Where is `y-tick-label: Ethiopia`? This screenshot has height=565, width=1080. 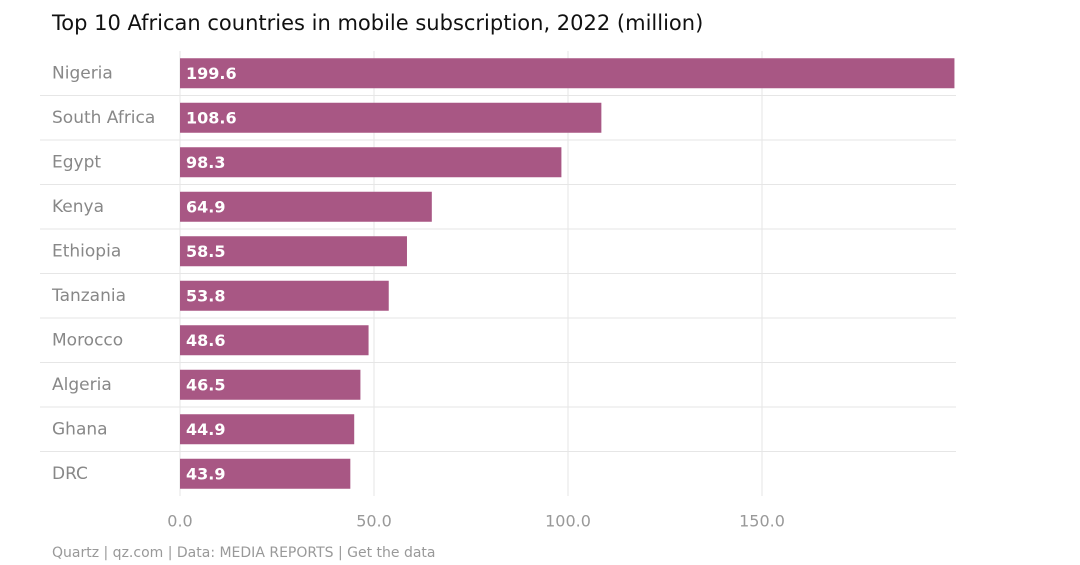
y-tick-label: Ethiopia is located at coordinates (86, 251).